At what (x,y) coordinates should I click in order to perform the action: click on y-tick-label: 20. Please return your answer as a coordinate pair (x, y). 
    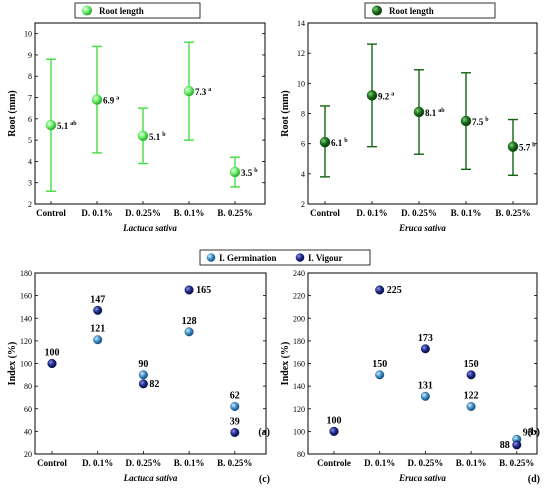
    Looking at the image, I should click on (28, 454).